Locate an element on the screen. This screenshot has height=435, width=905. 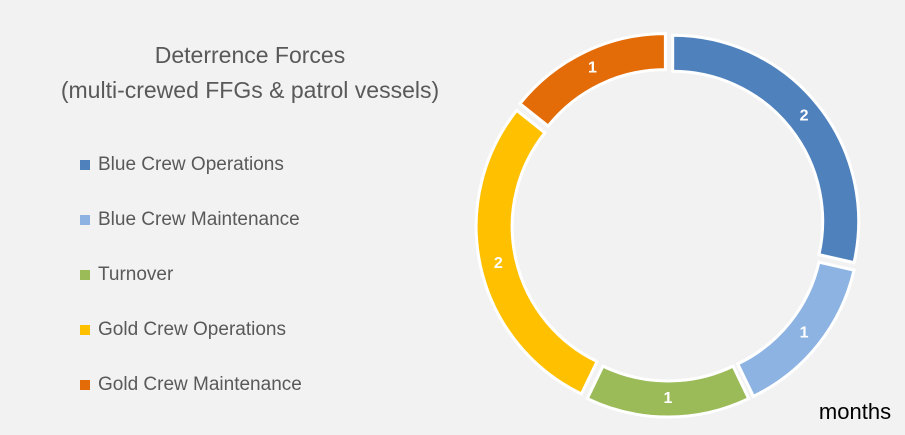
annotation: months is located at coordinates (855, 411).